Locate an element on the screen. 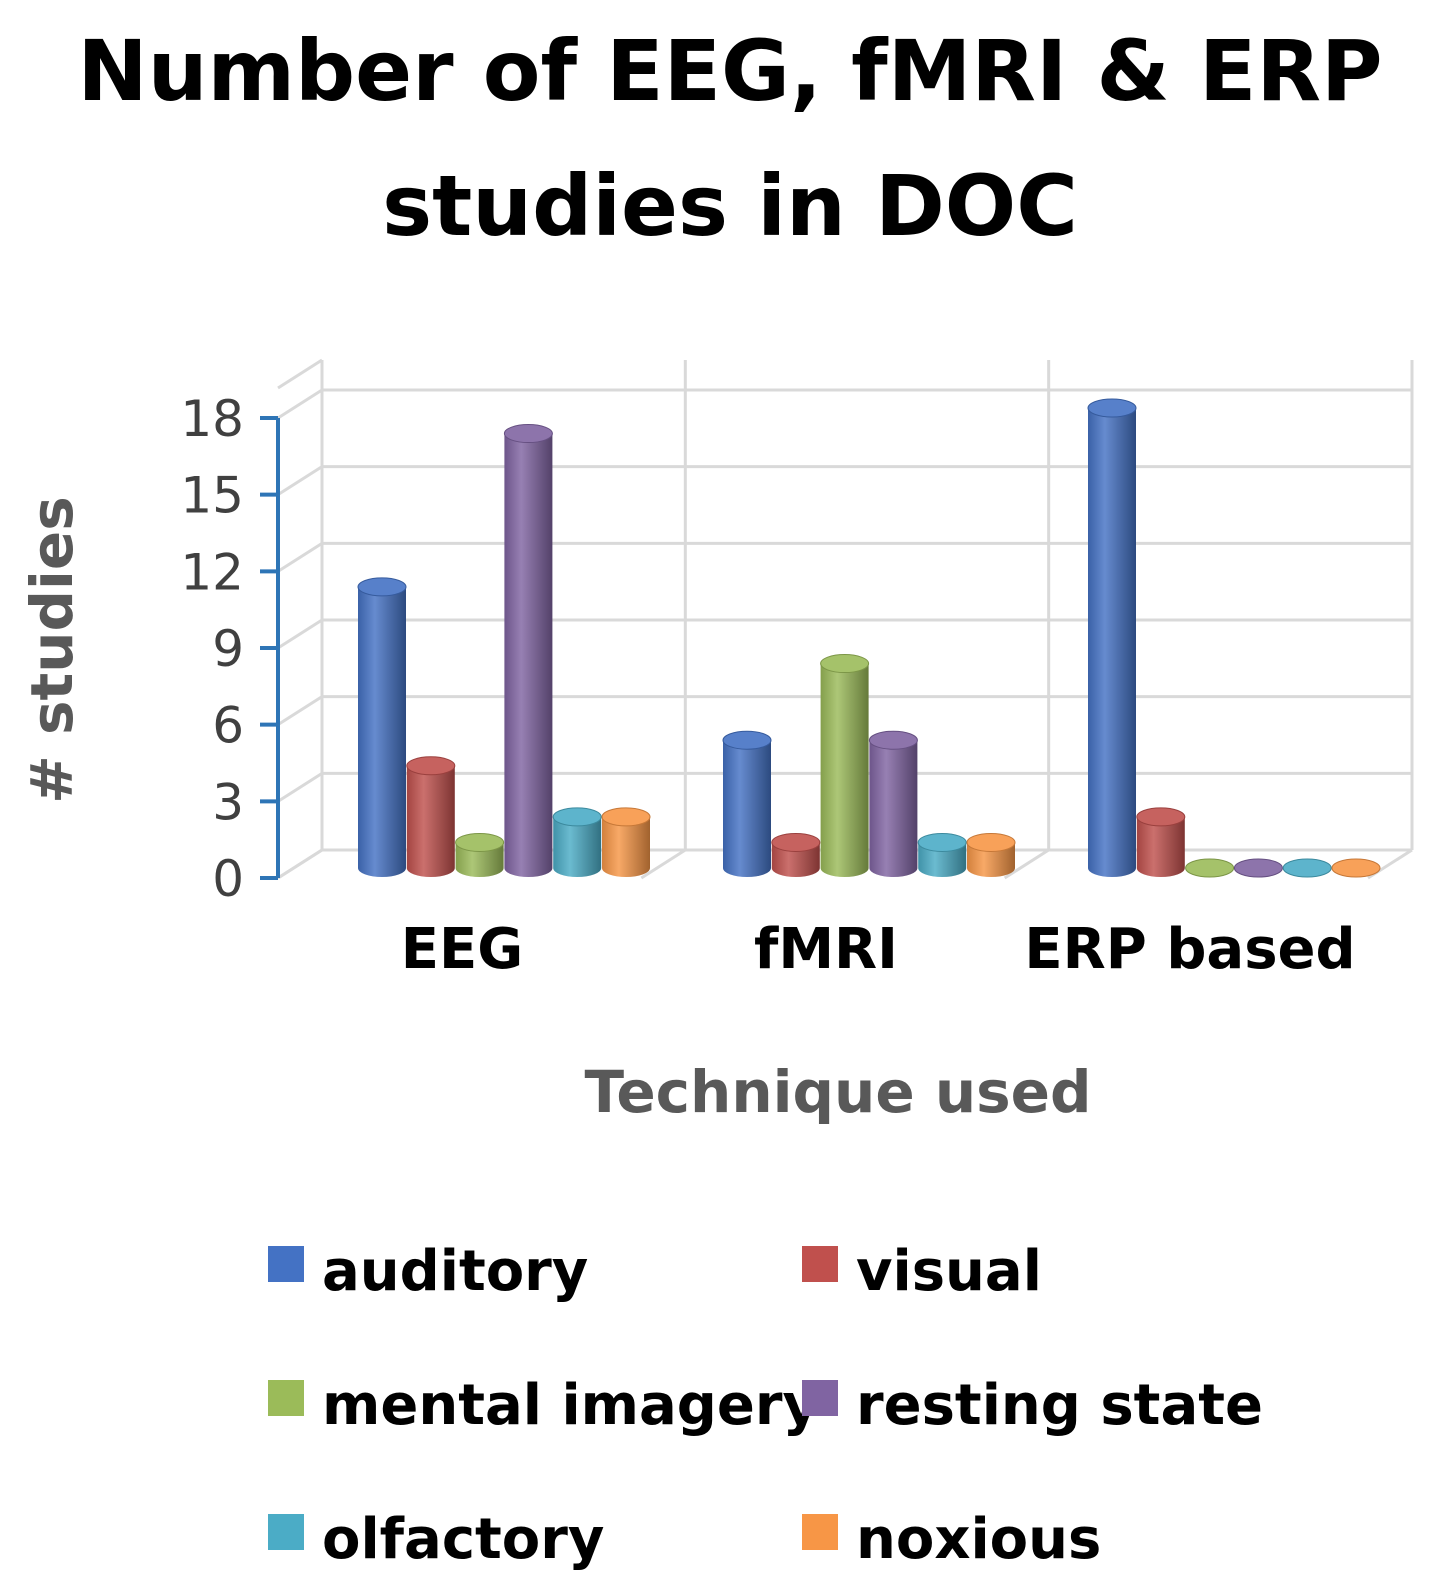 The width and height of the screenshot is (1450, 1580). legend-label: resting state is located at coordinates (1059, 1405).